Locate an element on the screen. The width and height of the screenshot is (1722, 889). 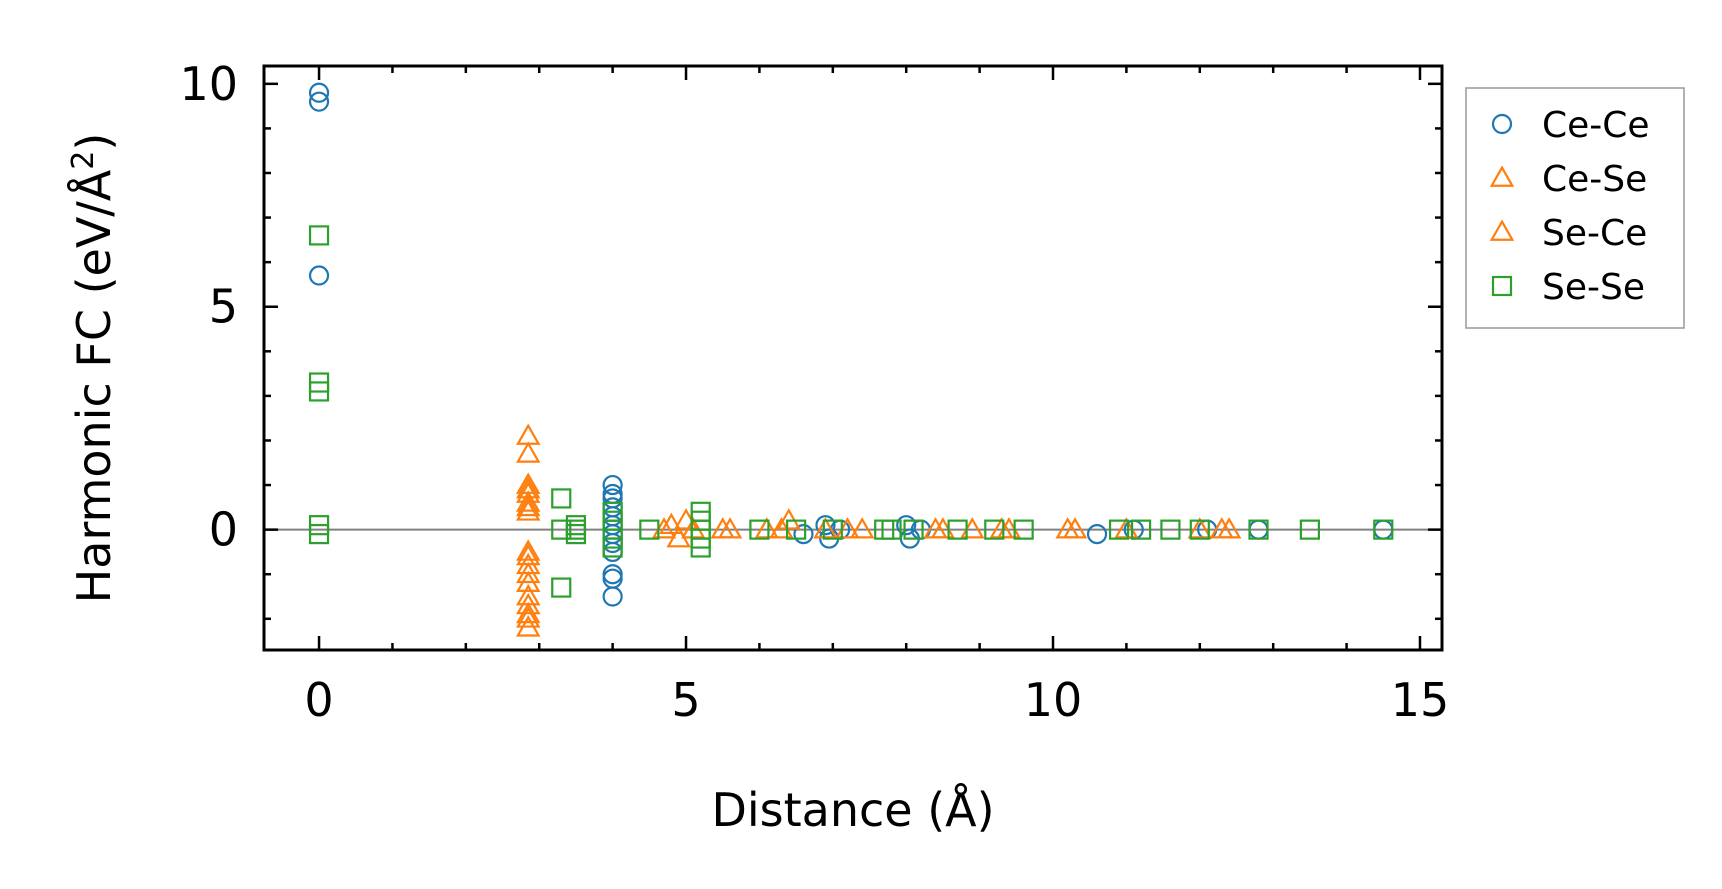
legend-marker-ce-ce is located at coordinates (1502, 124).